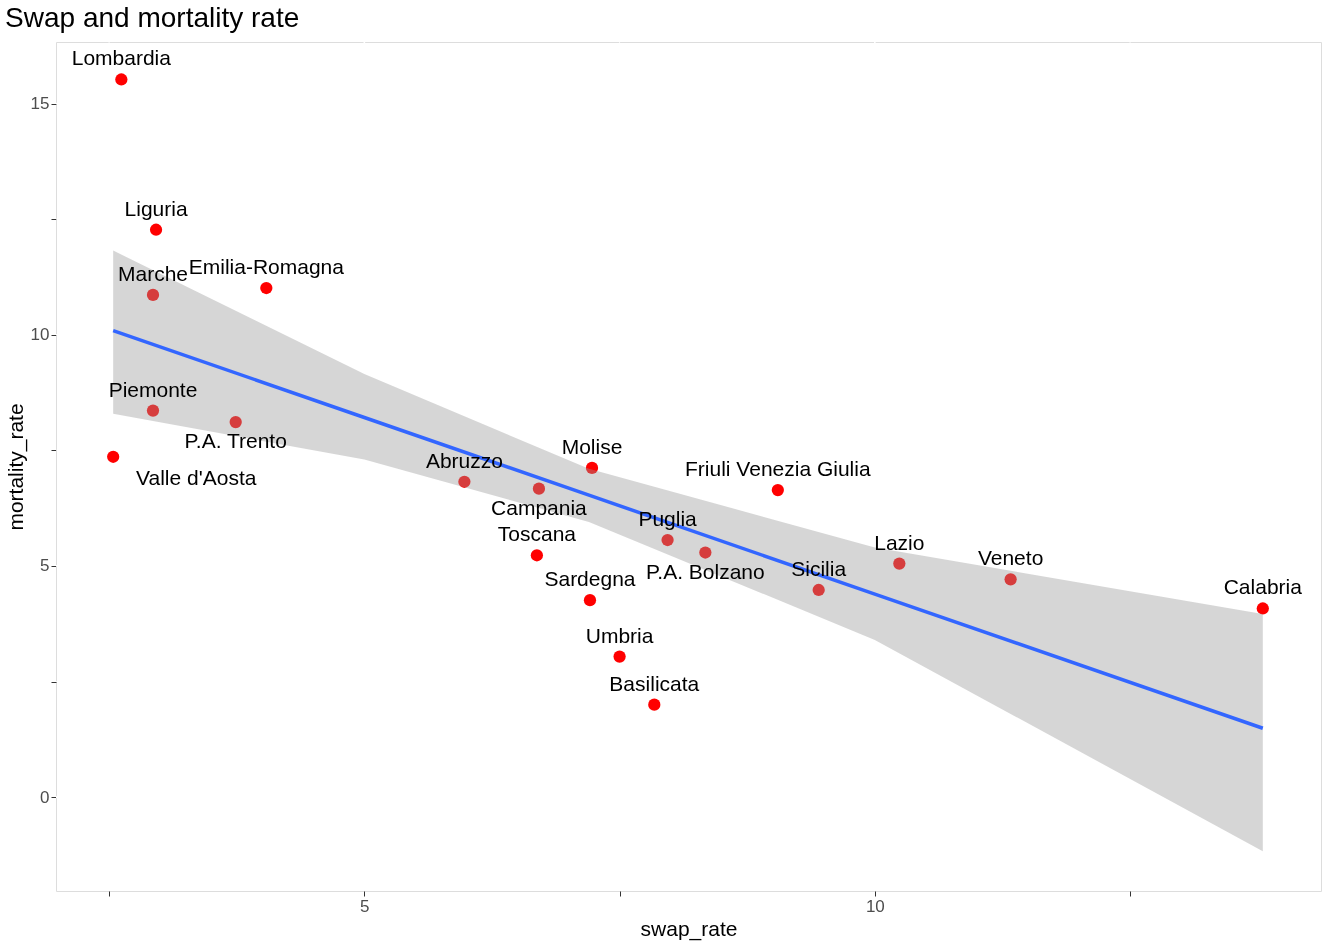 This screenshot has height=944, width=1334. Describe the element at coordinates (266, 266) in the screenshot. I see `annotation: Emilia-Romagna` at that location.